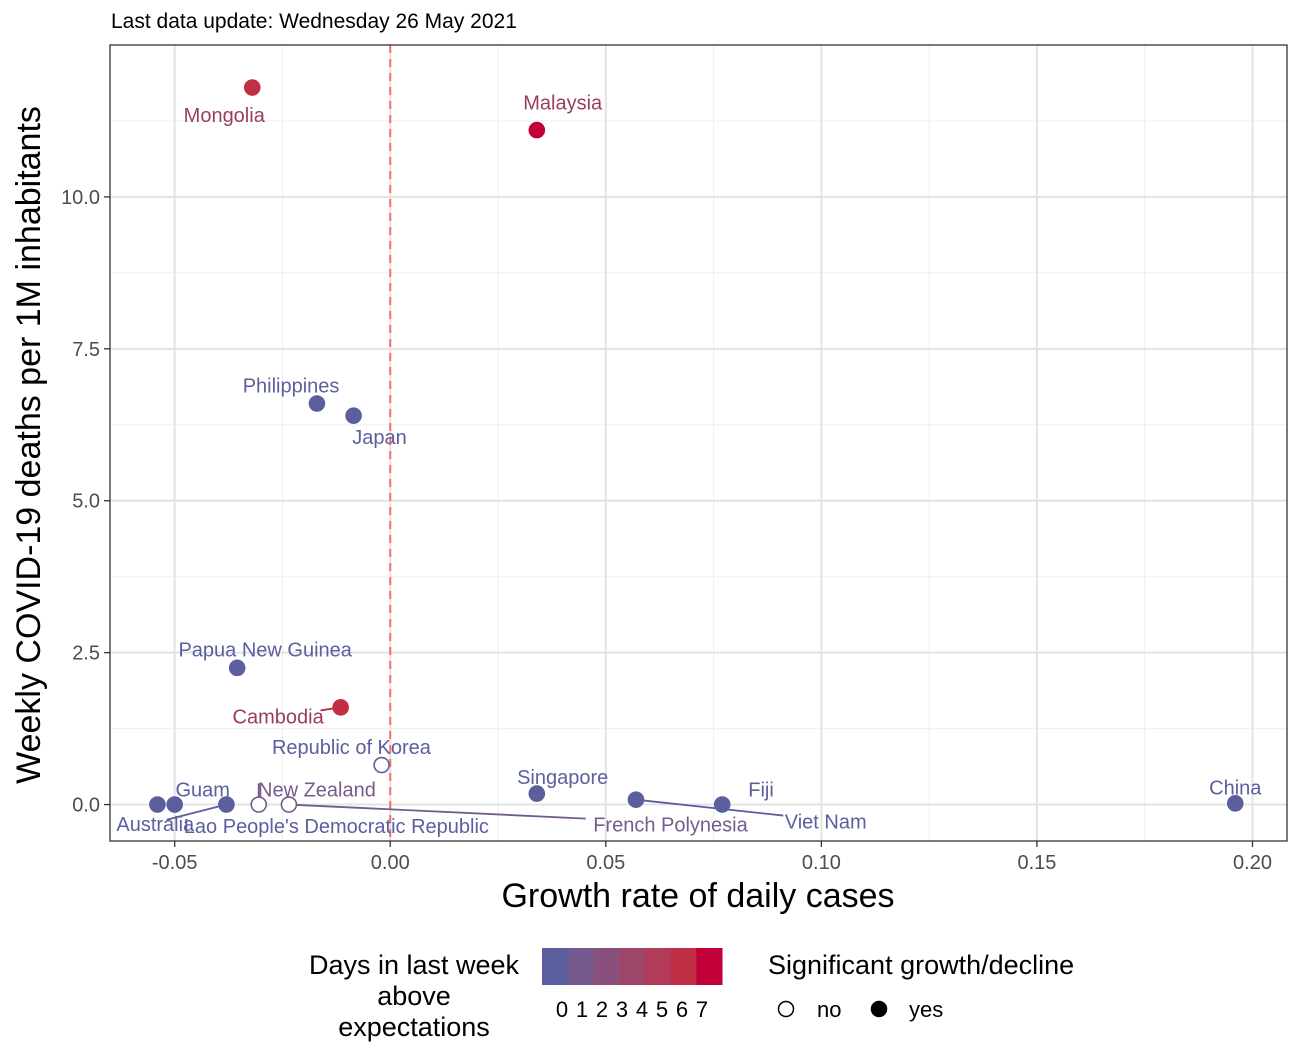  Describe the element at coordinates (86, 654) in the screenshot. I see `y-tick-label: 2.5` at that location.